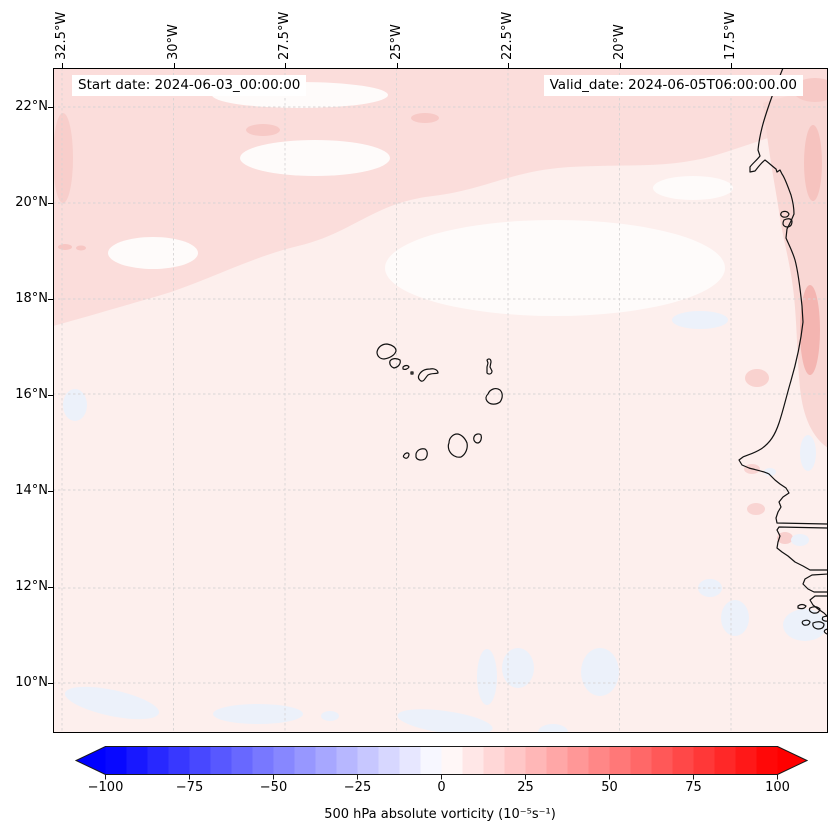 This screenshot has height=839, width=837. Describe the element at coordinates (792, 760) in the screenshot. I see `colorbar-over-arrow` at that location.